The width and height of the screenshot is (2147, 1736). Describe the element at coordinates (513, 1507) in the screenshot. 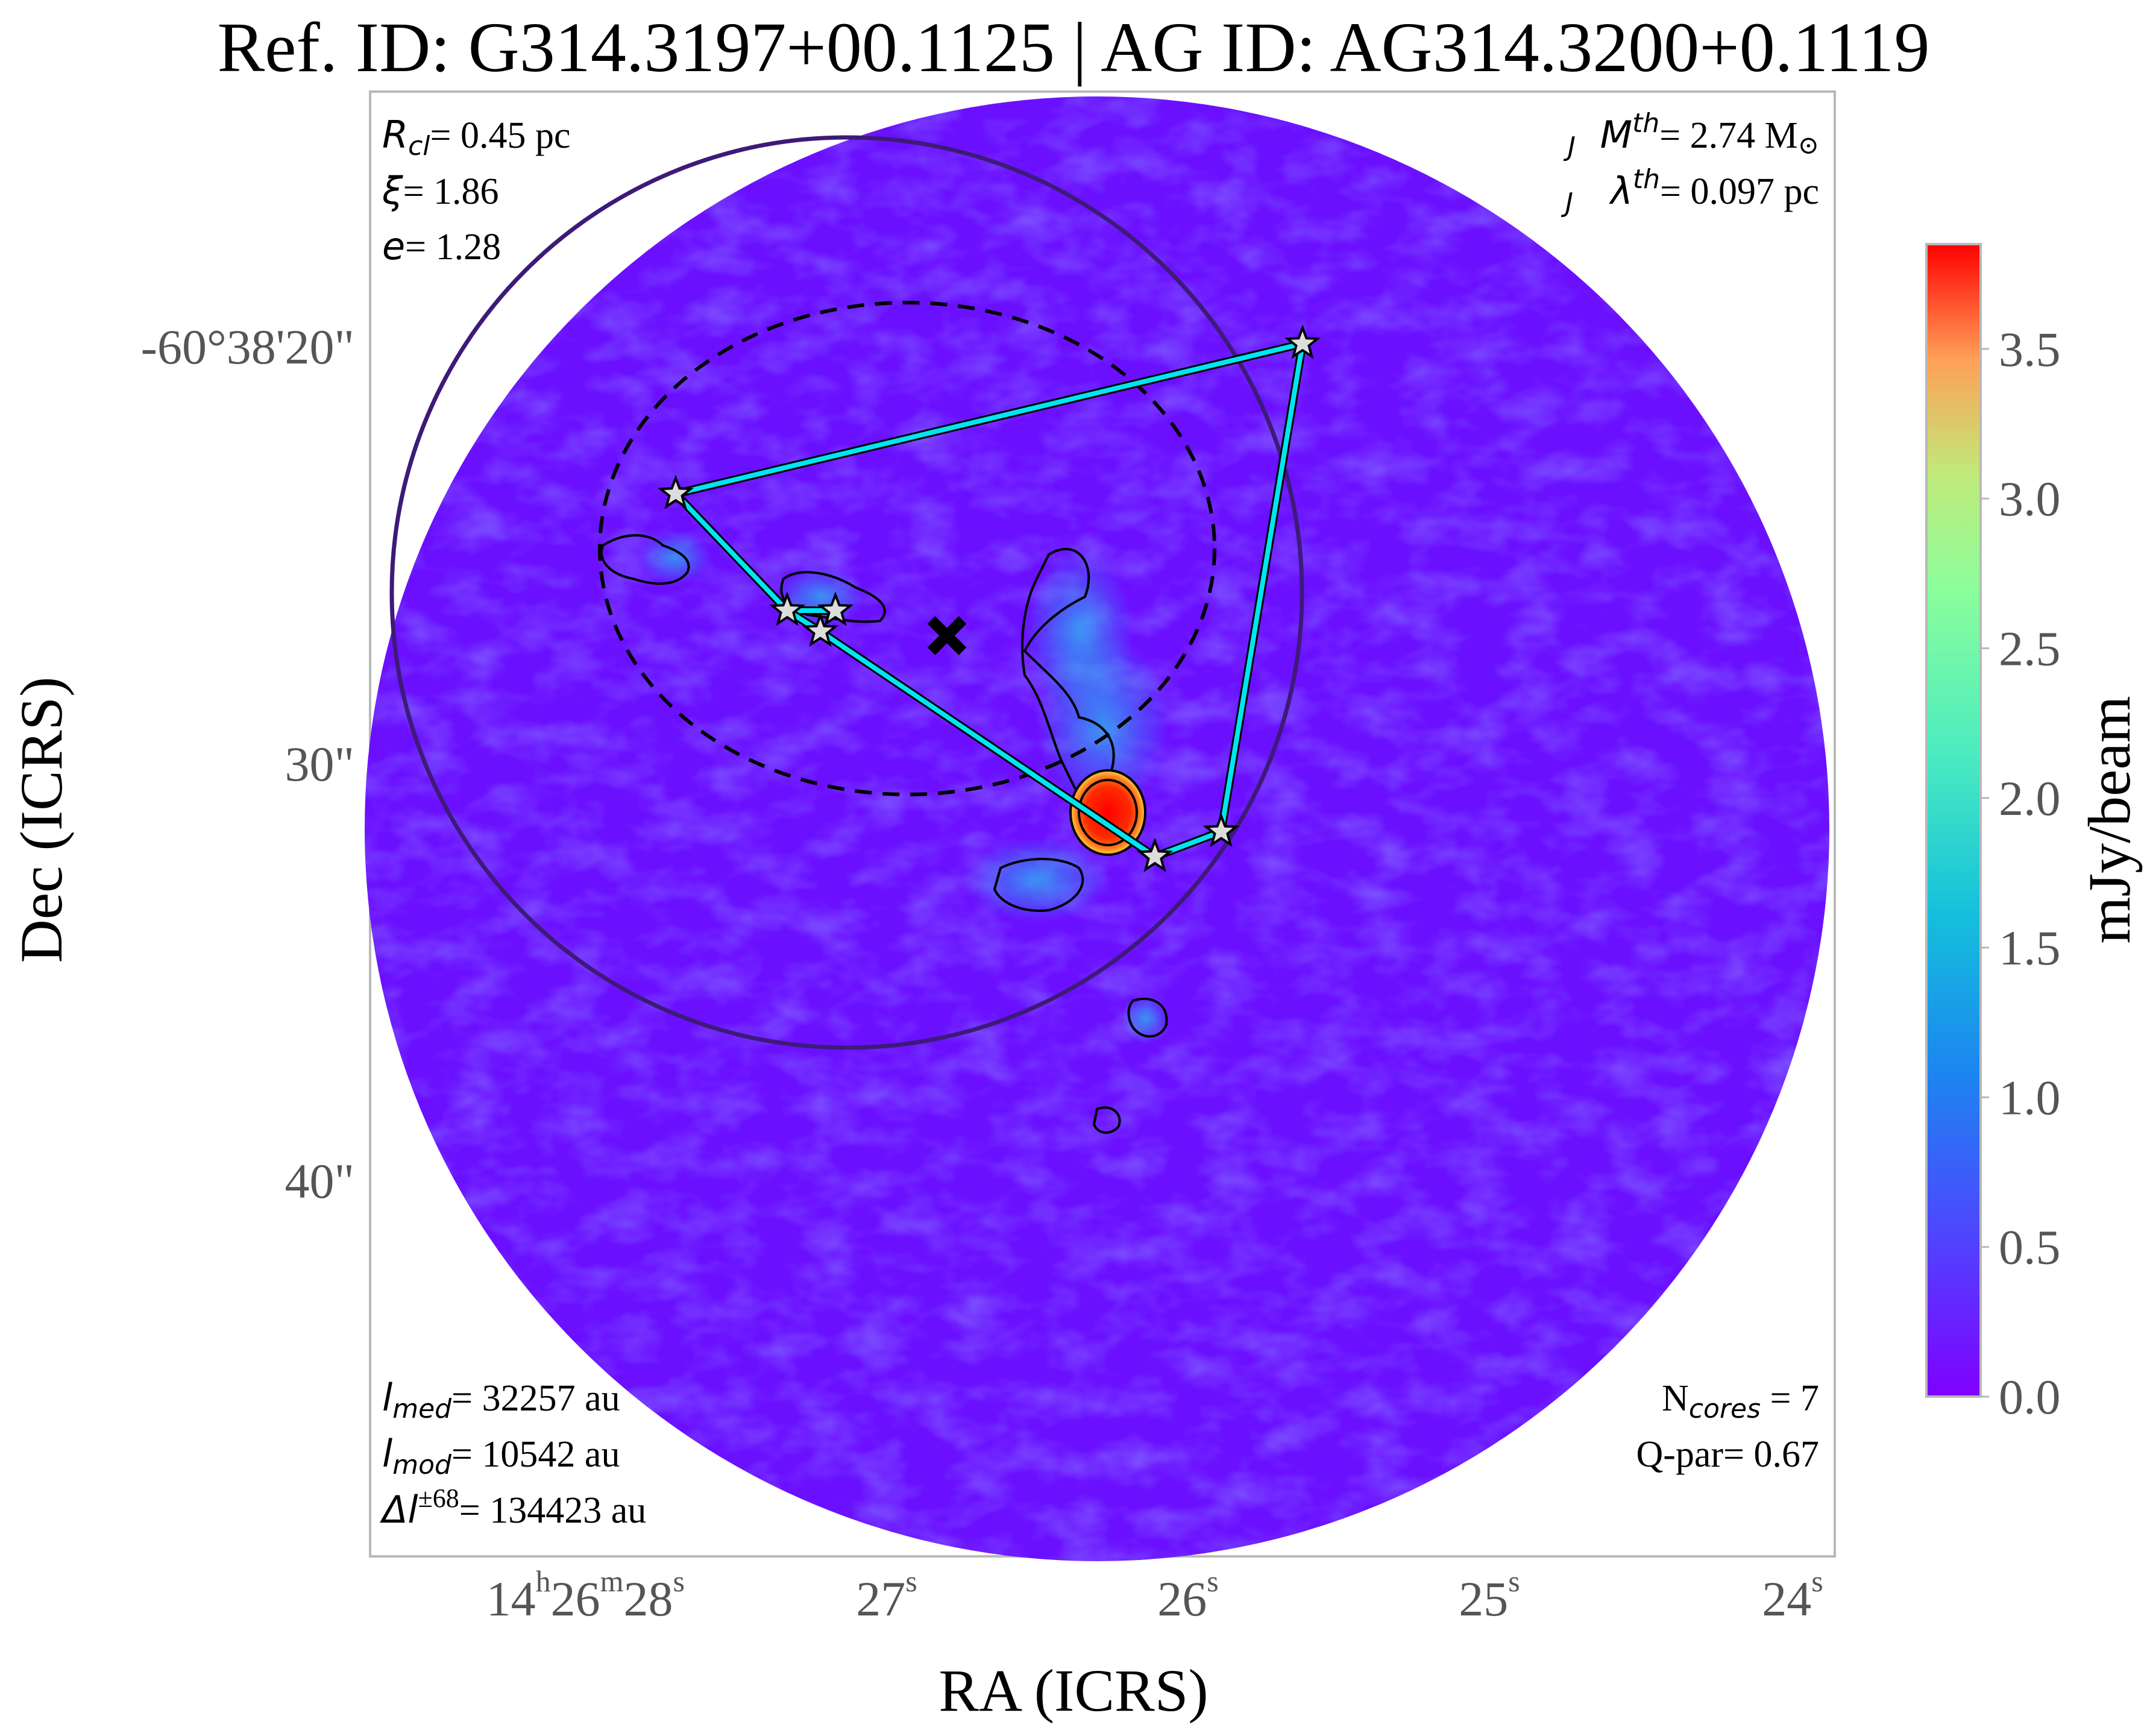

I see `annotation-delta-l: Δl±68= 134423 au` at that location.